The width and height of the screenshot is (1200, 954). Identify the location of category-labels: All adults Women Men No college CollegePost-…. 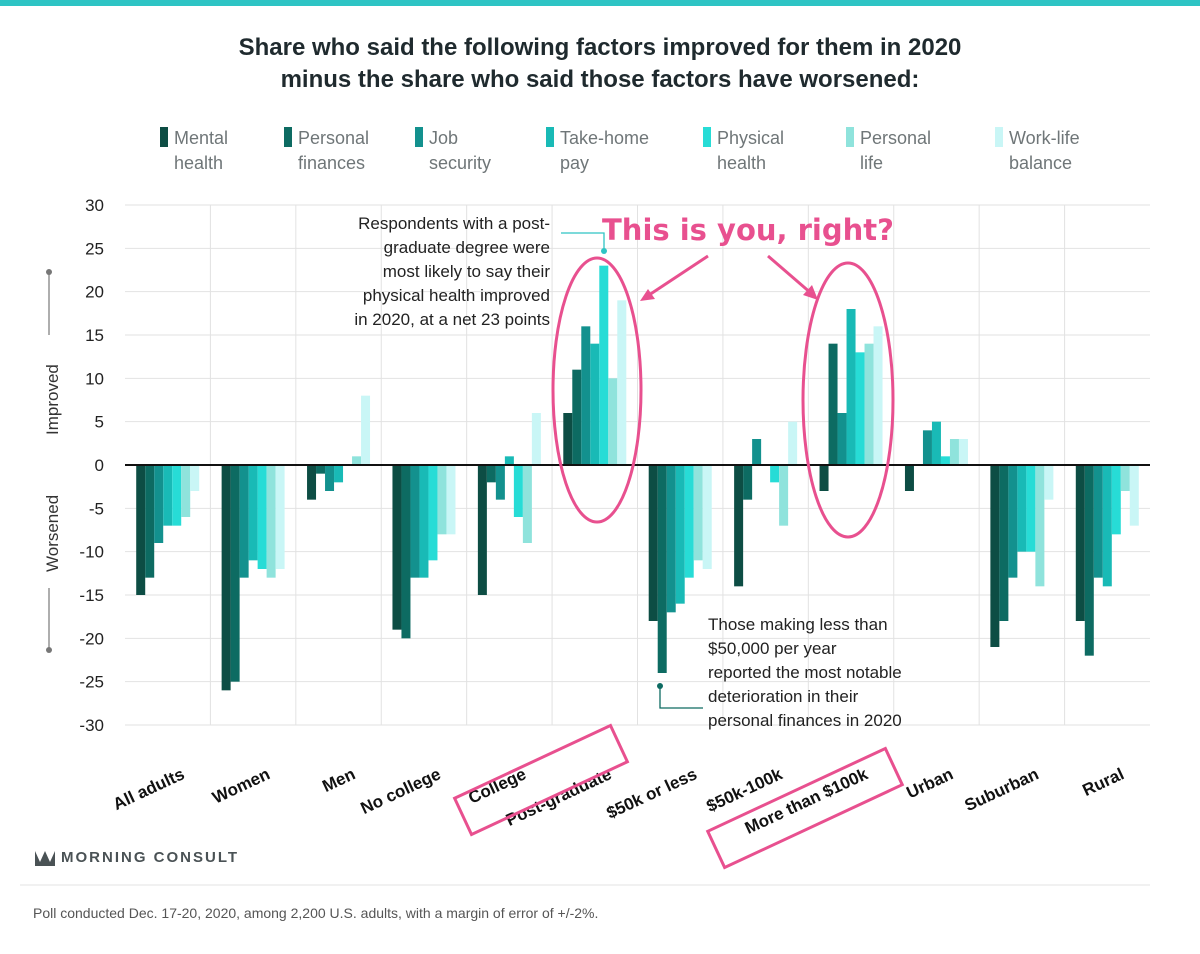
(618, 801).